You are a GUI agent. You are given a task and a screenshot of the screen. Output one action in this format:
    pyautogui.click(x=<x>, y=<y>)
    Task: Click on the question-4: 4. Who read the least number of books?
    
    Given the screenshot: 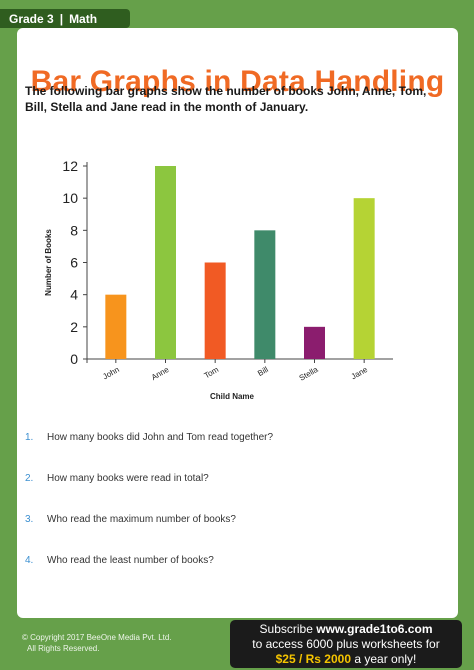 What is the action you would take?
    pyautogui.click(x=119, y=560)
    